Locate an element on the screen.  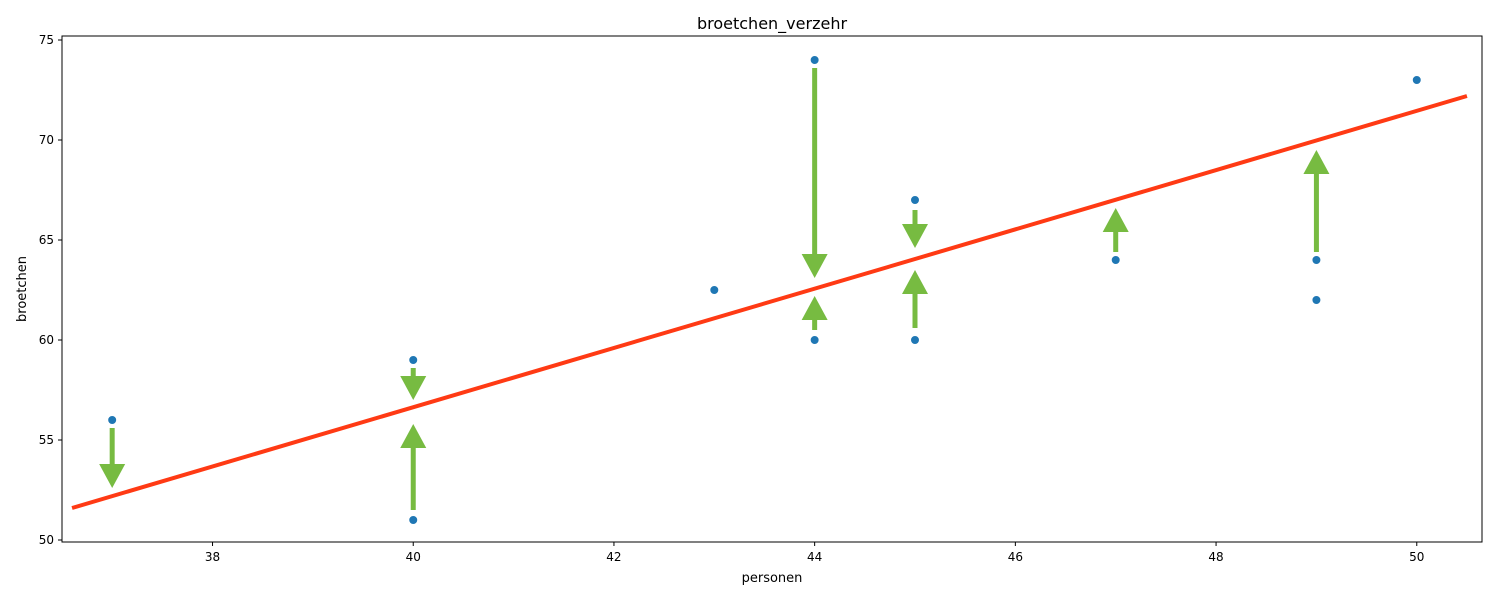
y-tick-label: 55 is located at coordinates (46, 440).